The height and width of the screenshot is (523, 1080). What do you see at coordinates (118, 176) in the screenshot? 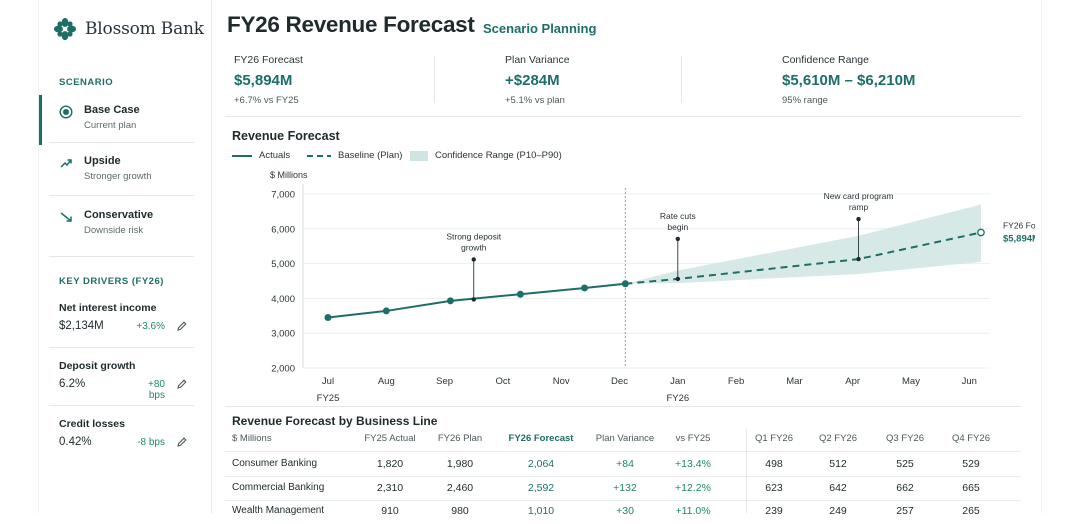
I see `scenario-subtitle: Stronger growth` at bounding box center [118, 176].